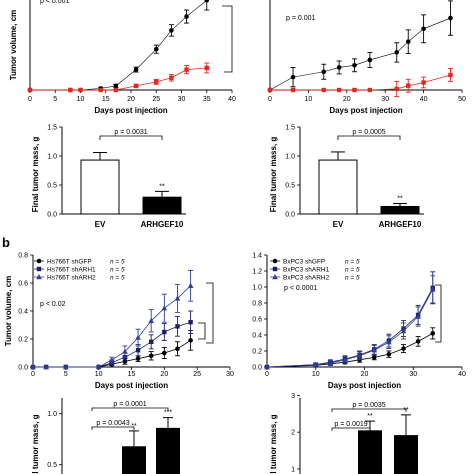  Describe the element at coordinates (35, 175) in the screenshot. I see `y-axis-title: Final tumor mass, g` at that location.